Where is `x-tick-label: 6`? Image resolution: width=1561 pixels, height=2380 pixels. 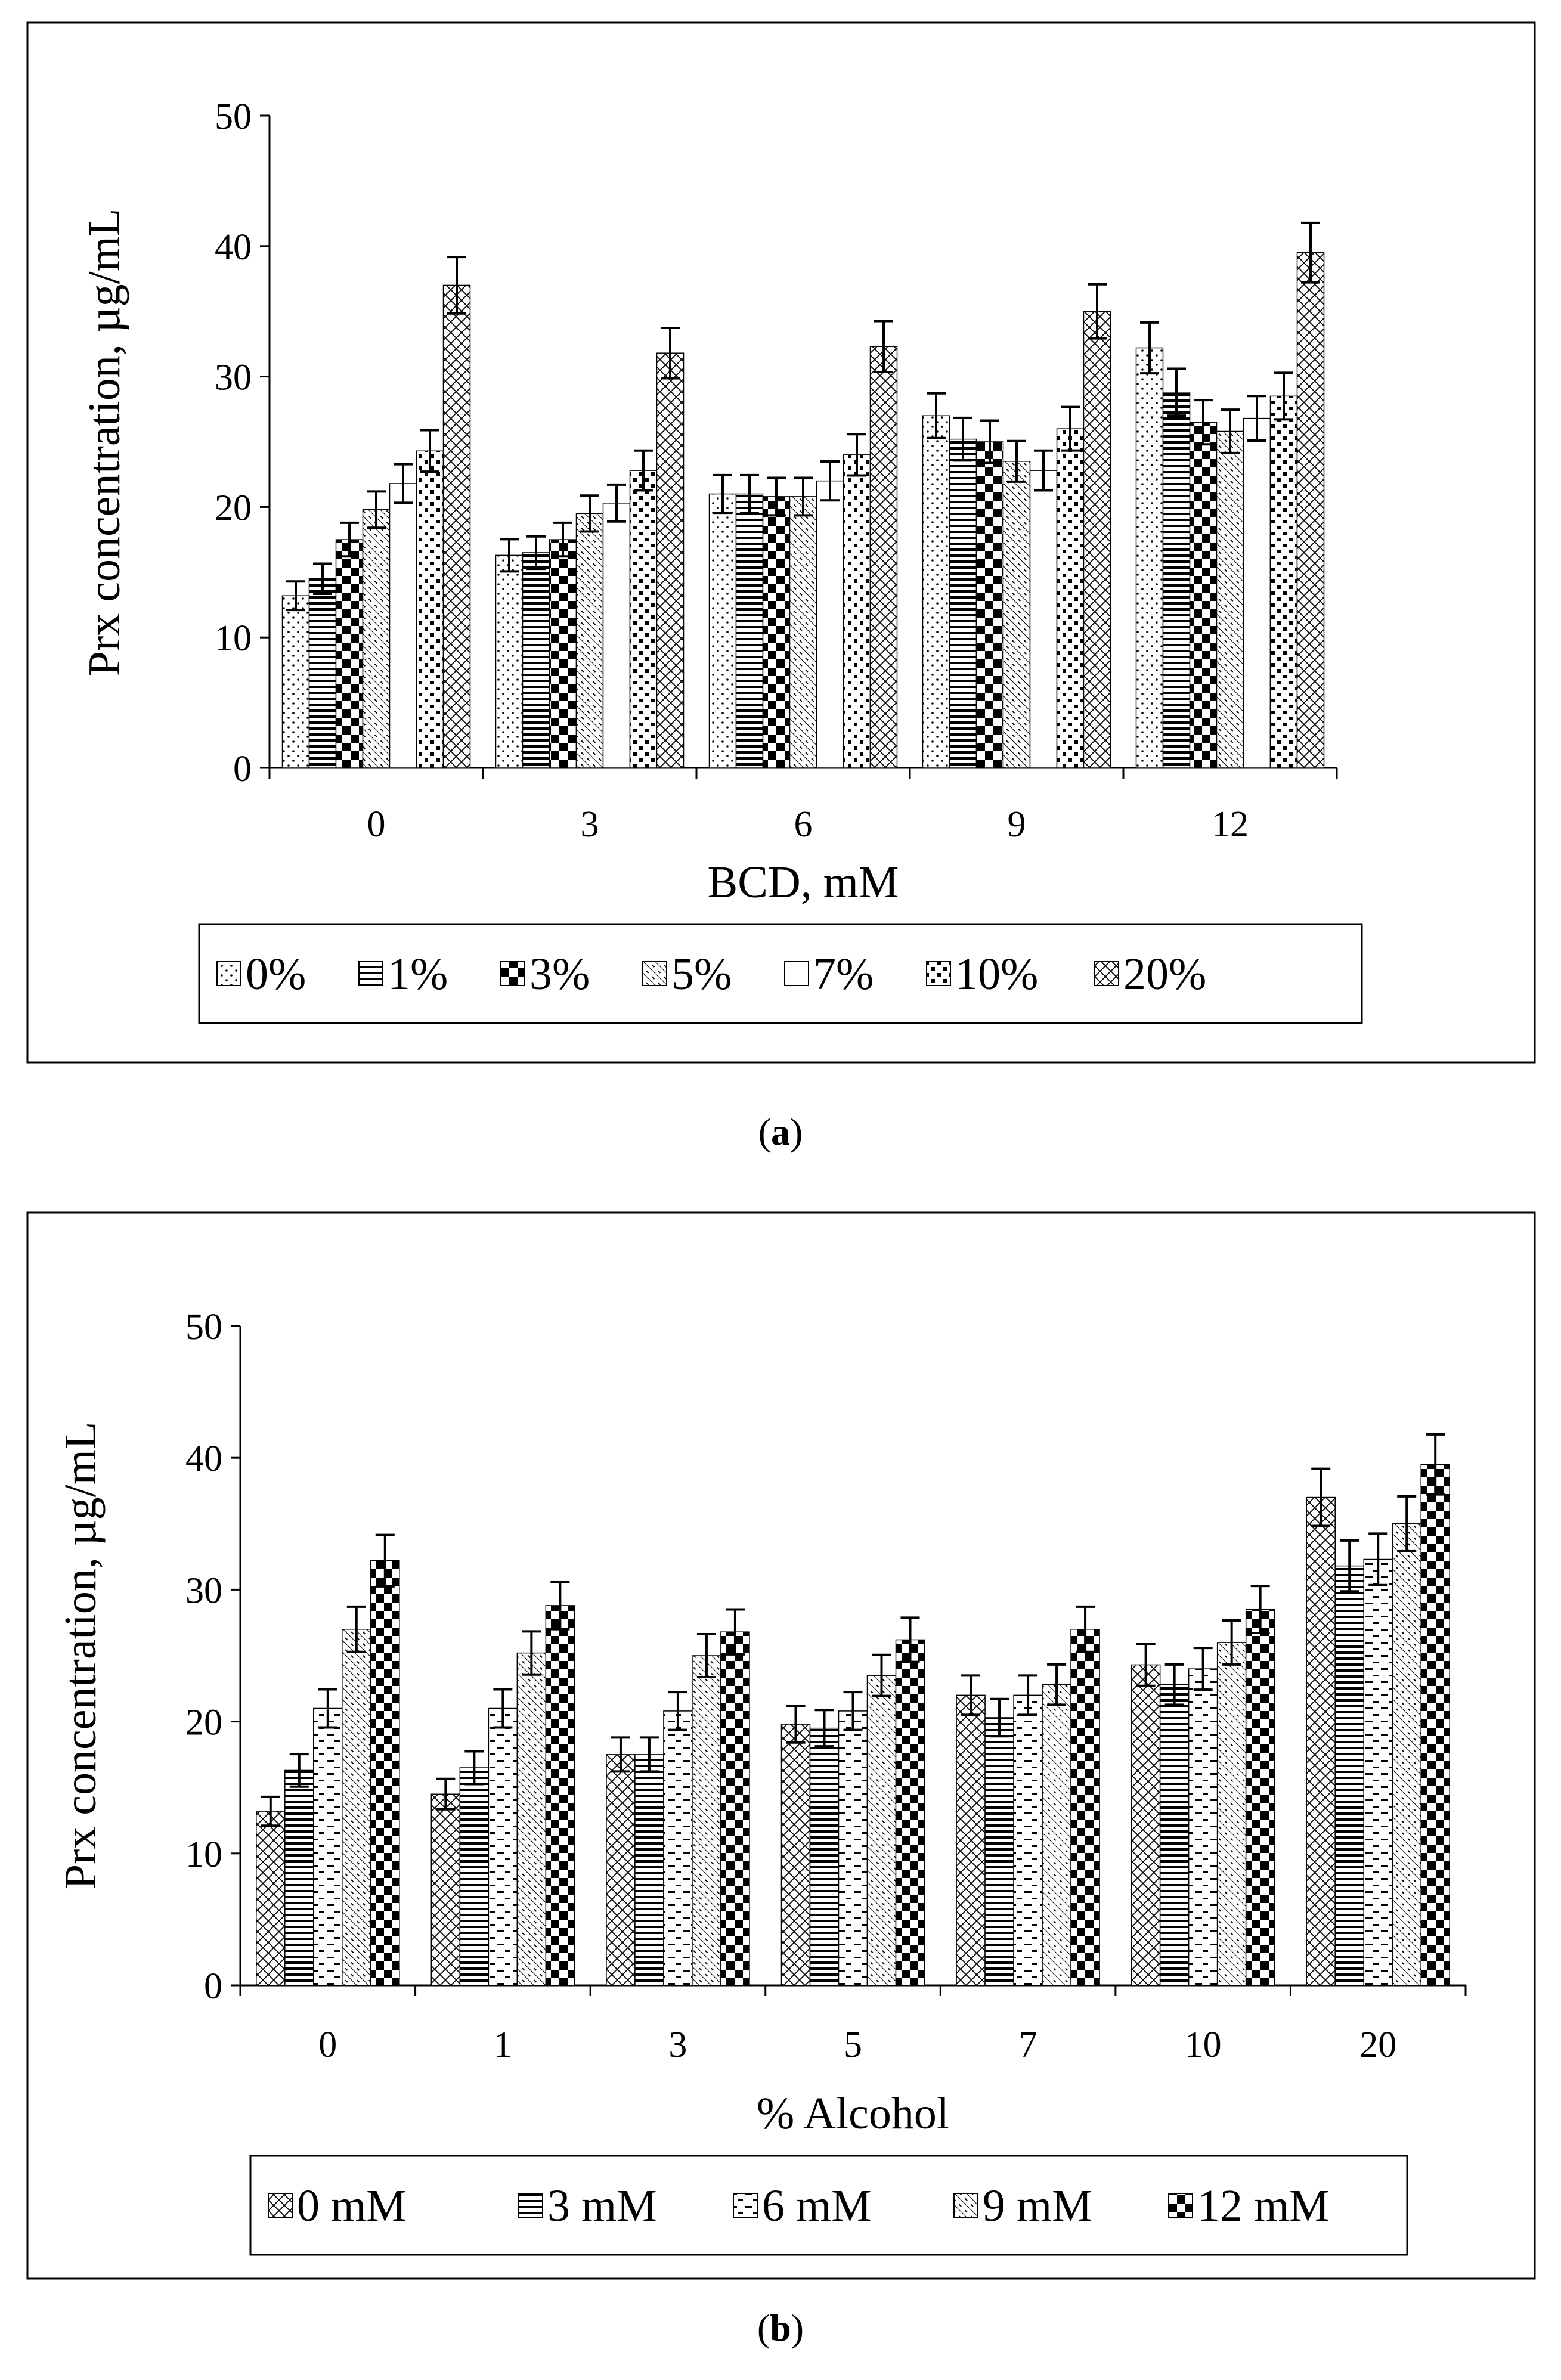 x-tick-label: 6 is located at coordinates (803, 824).